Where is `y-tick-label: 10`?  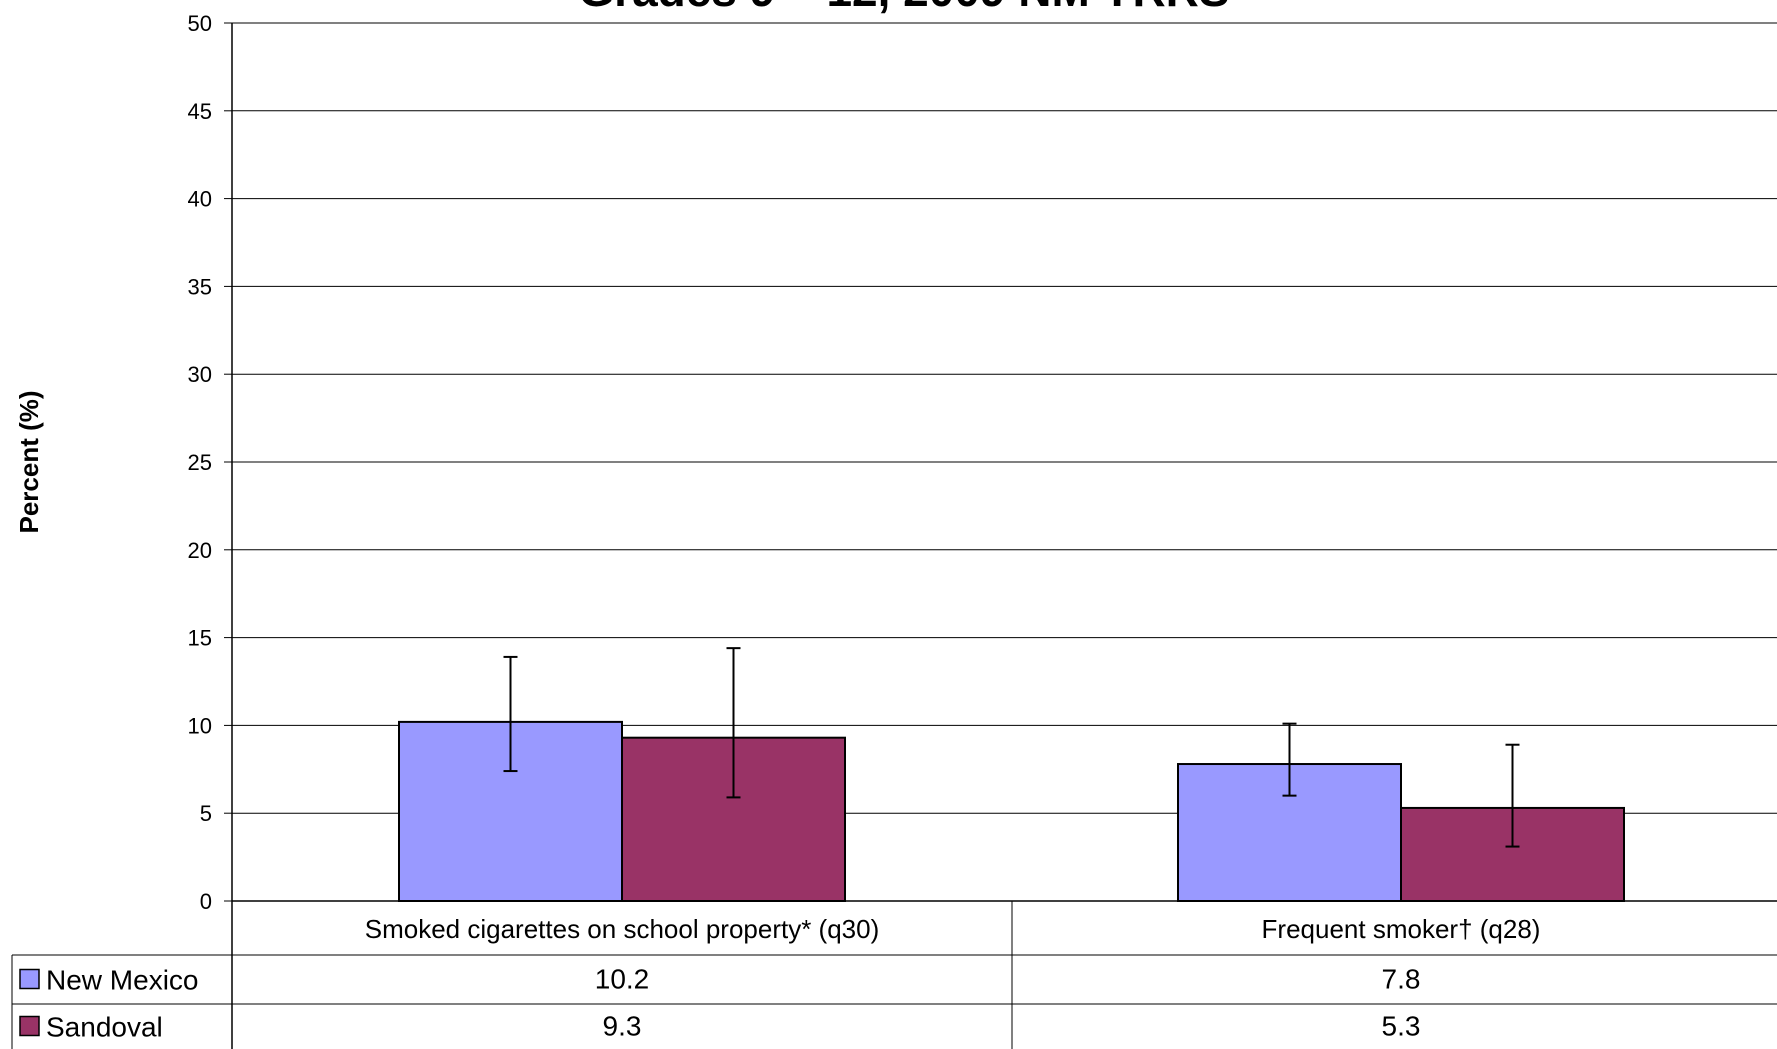
y-tick-label: 10 is located at coordinates (200, 725).